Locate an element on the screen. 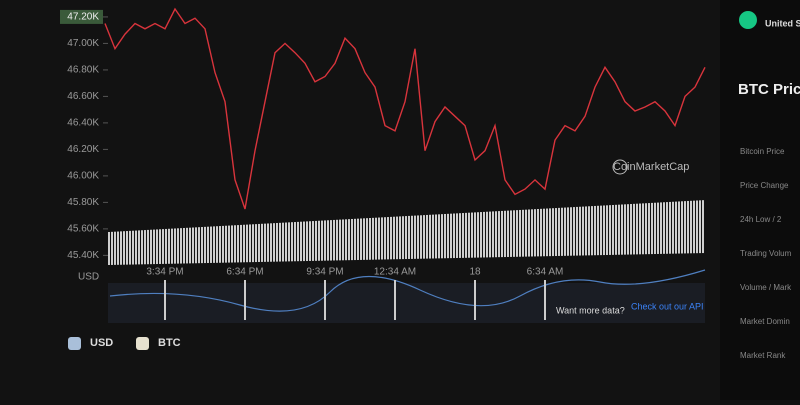 The image size is (800, 405). panel-row: Market Rank is located at coordinates (763, 355).